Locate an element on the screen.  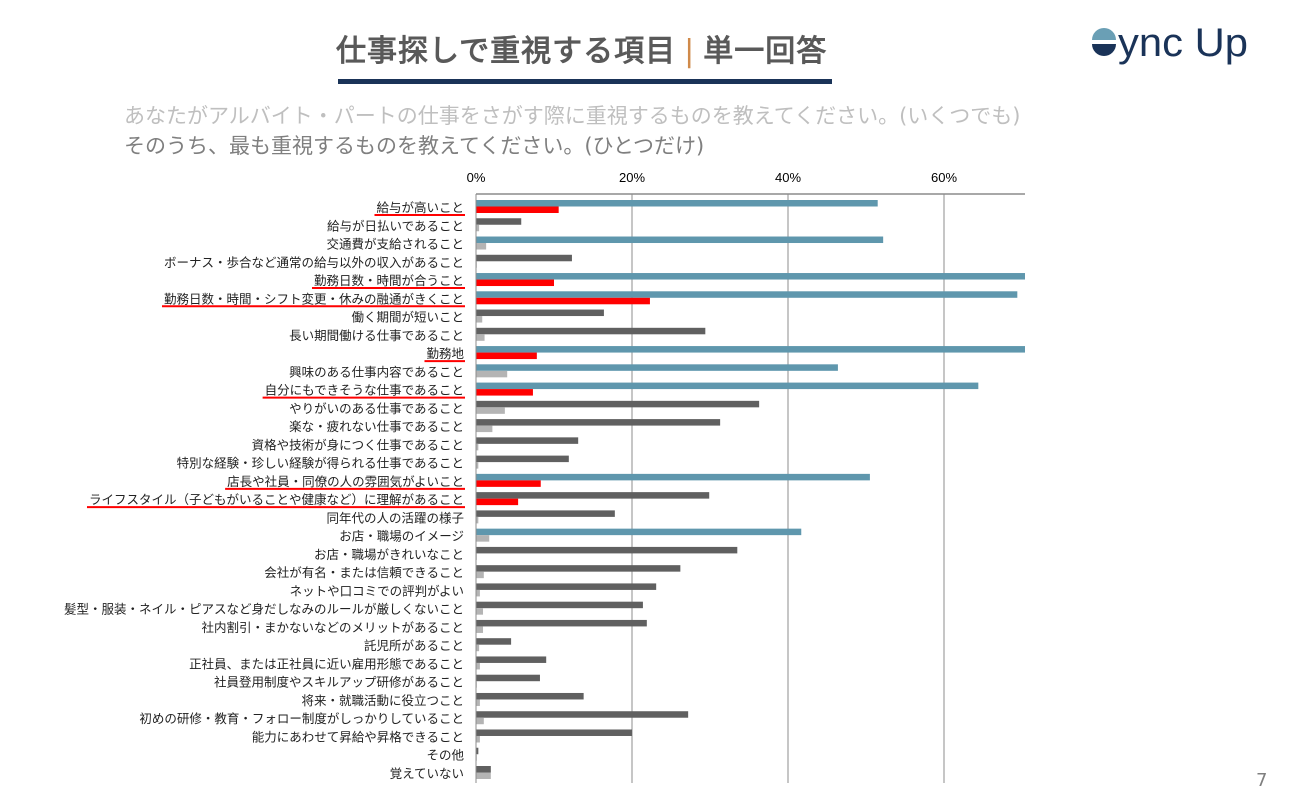
category-label: 勤務日数・時間が合うこと is located at coordinates (389, 280).